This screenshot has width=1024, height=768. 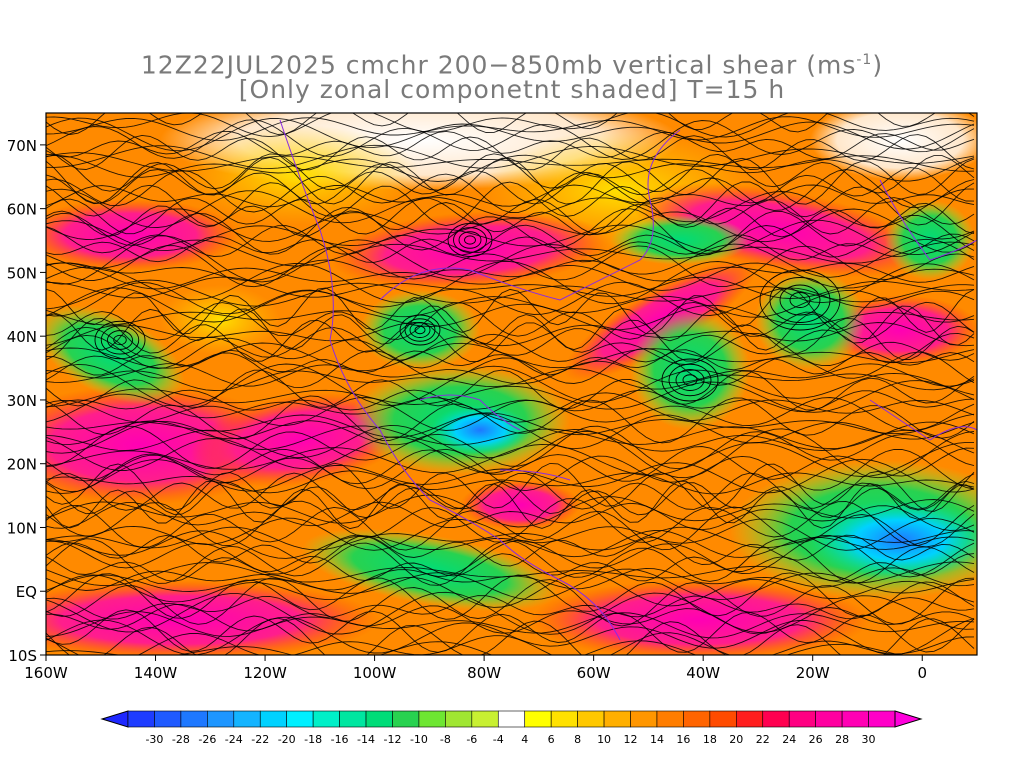 I want to click on colorbar-label: 28, so click(x=842, y=739).